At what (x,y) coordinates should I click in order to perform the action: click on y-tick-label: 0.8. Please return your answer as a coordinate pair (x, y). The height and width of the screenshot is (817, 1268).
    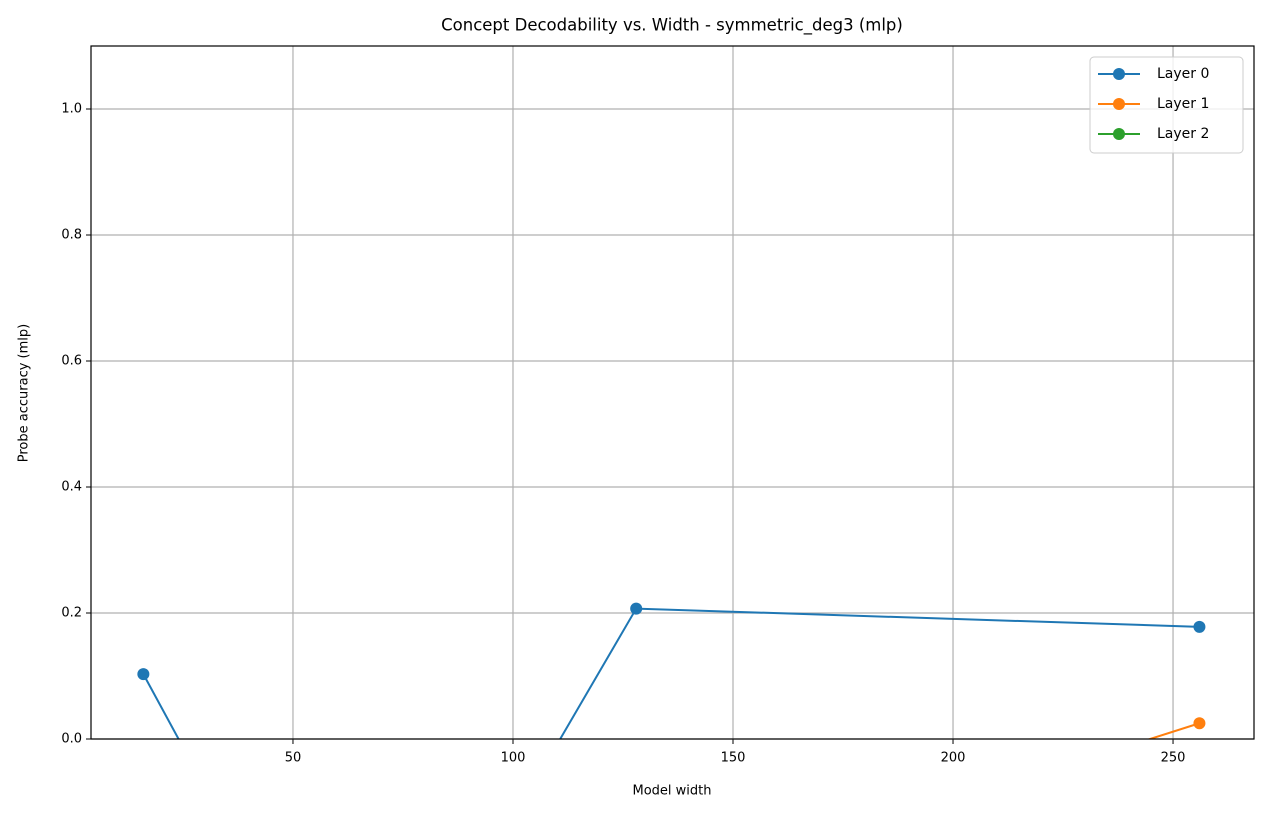
    Looking at the image, I should click on (71, 235).